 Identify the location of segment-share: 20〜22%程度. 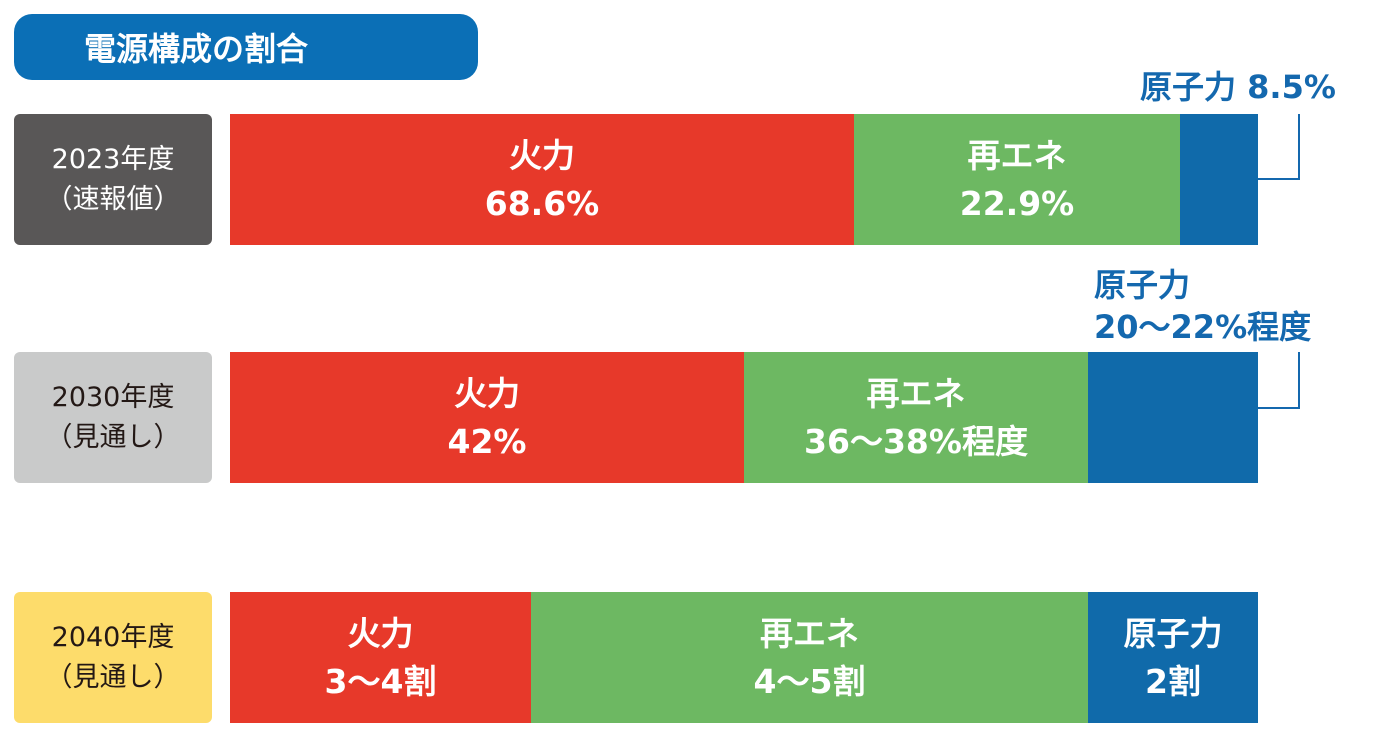
(1203, 327).